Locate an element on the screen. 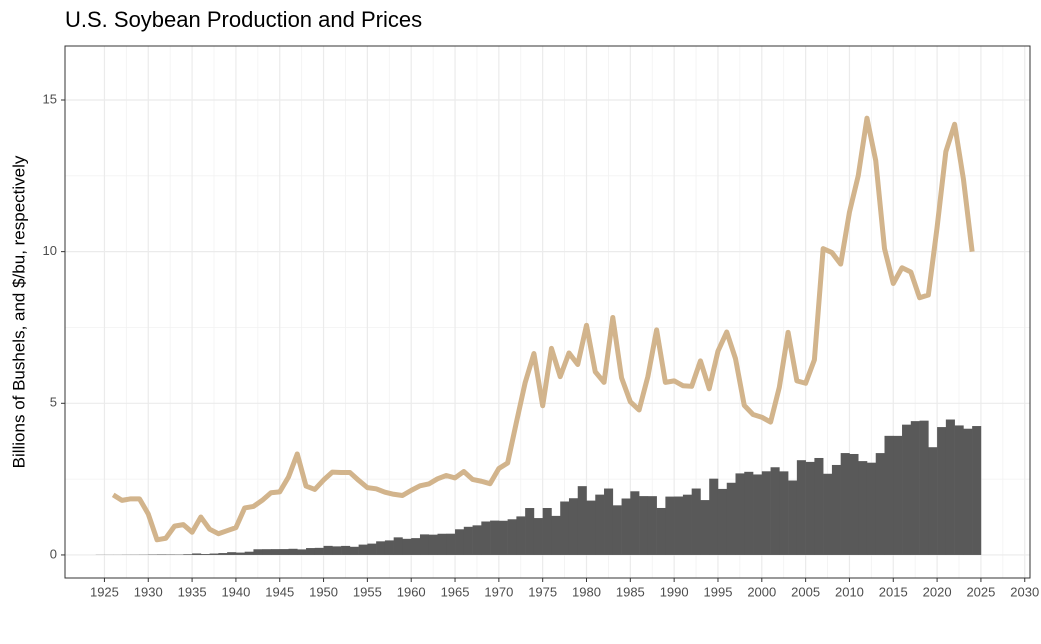 Image resolution: width=1041 pixels, height=644 pixels. y-tick-label: 15 is located at coordinates (50, 98).